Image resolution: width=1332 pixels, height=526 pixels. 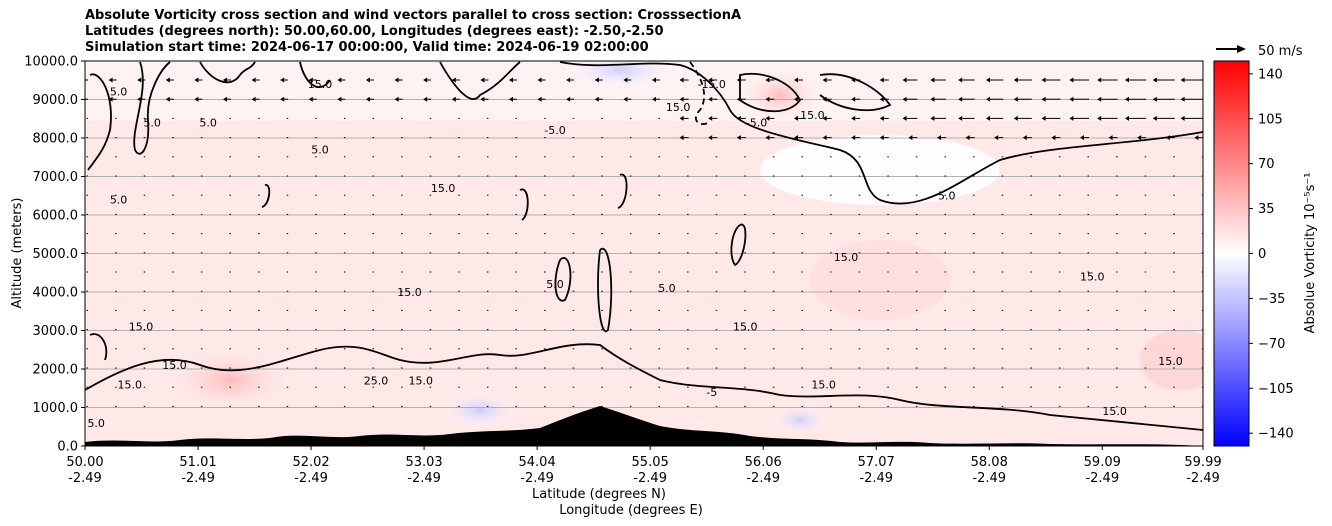 What do you see at coordinates (1310, 253) in the screenshot?
I see `colorbar-label: Absolue Vorticity 10⁻⁵s⁻¹` at bounding box center [1310, 253].